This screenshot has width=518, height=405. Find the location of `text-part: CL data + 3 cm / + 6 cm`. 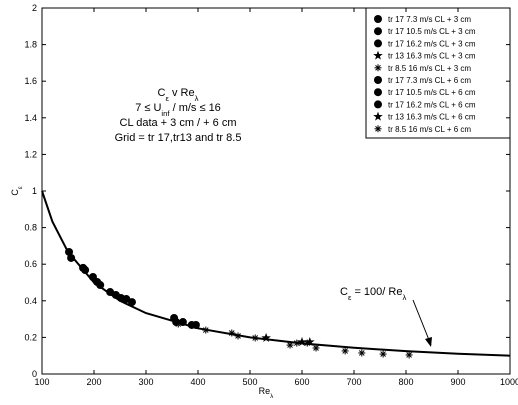

text-part: CL data + 3 cm / + 6 cm is located at coordinates (178, 123).